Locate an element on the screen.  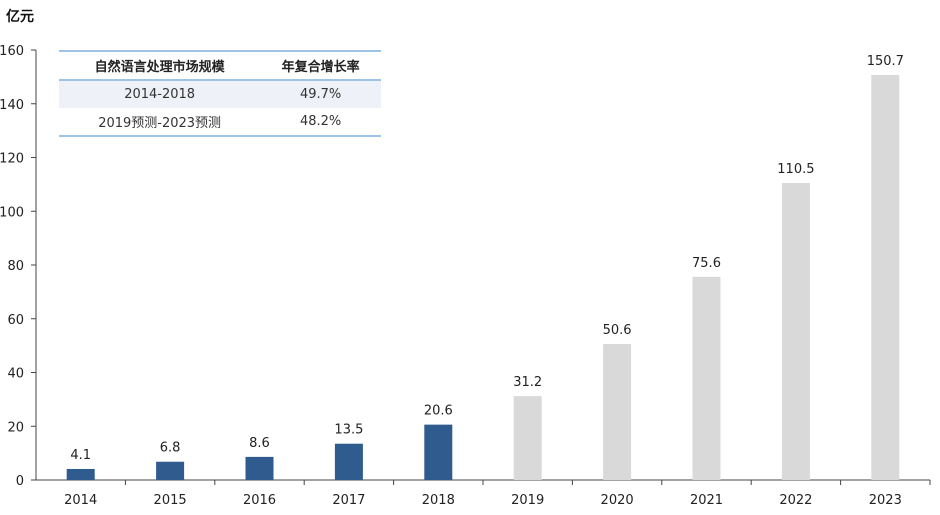
y-tick-label: 80 is located at coordinates (15, 266).